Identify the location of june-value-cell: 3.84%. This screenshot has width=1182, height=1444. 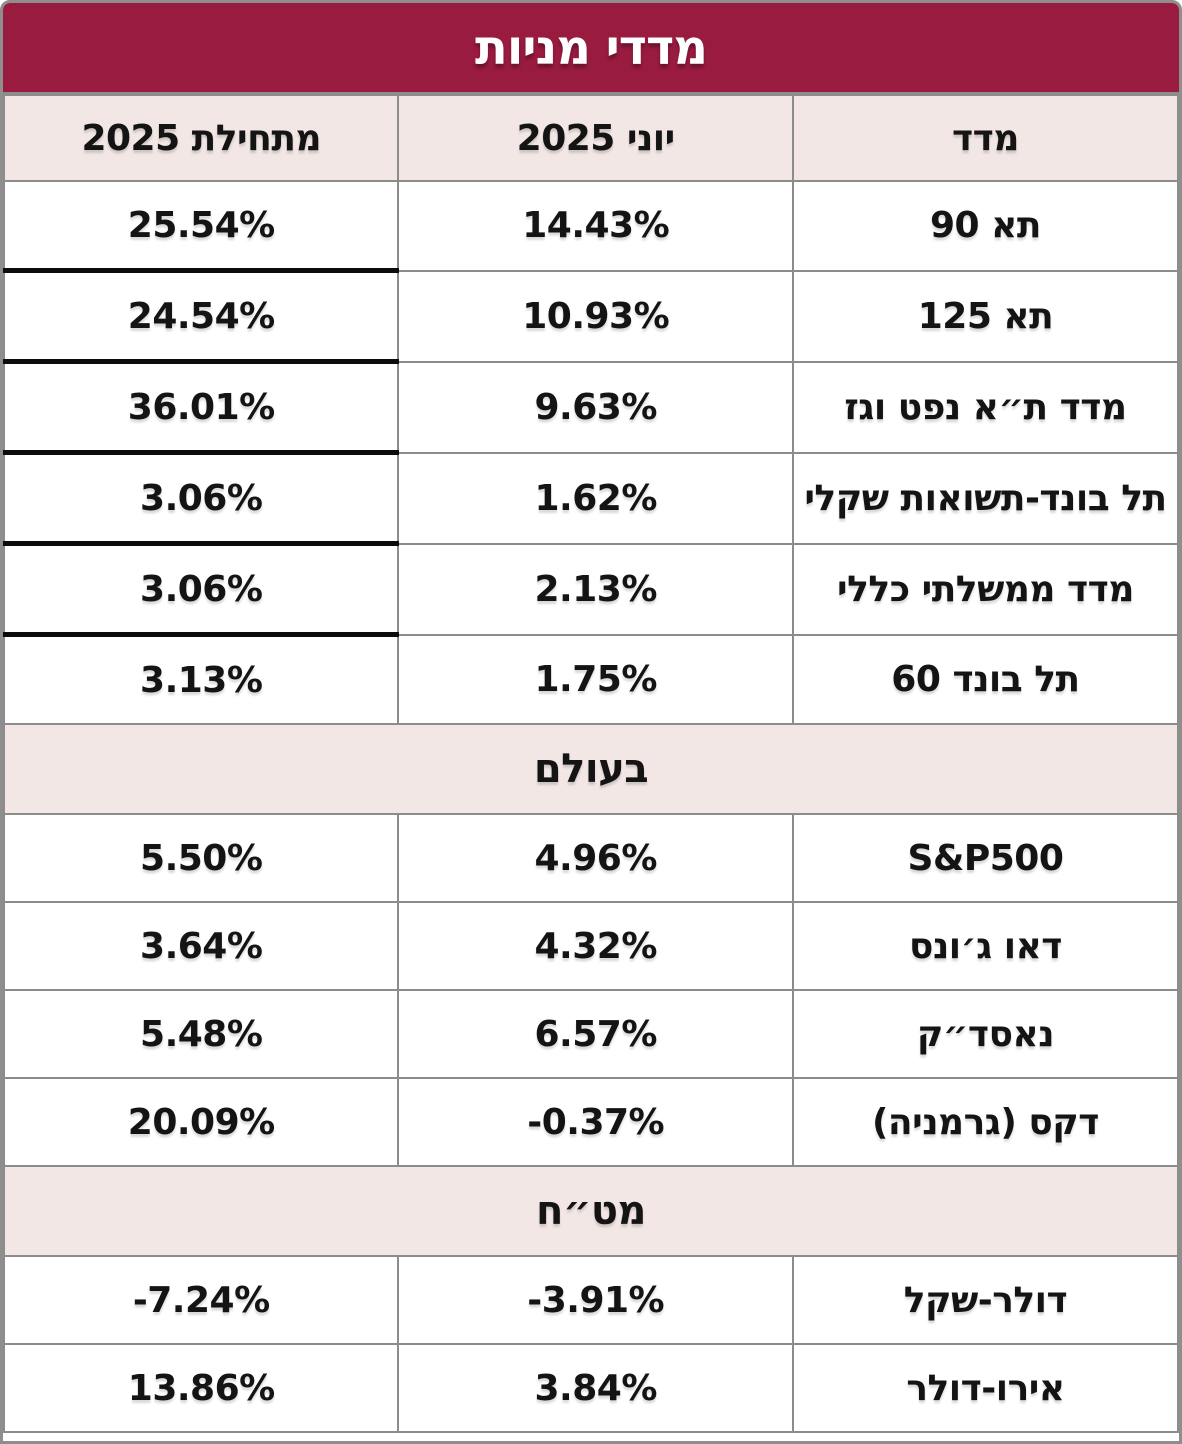
(595, 1388).